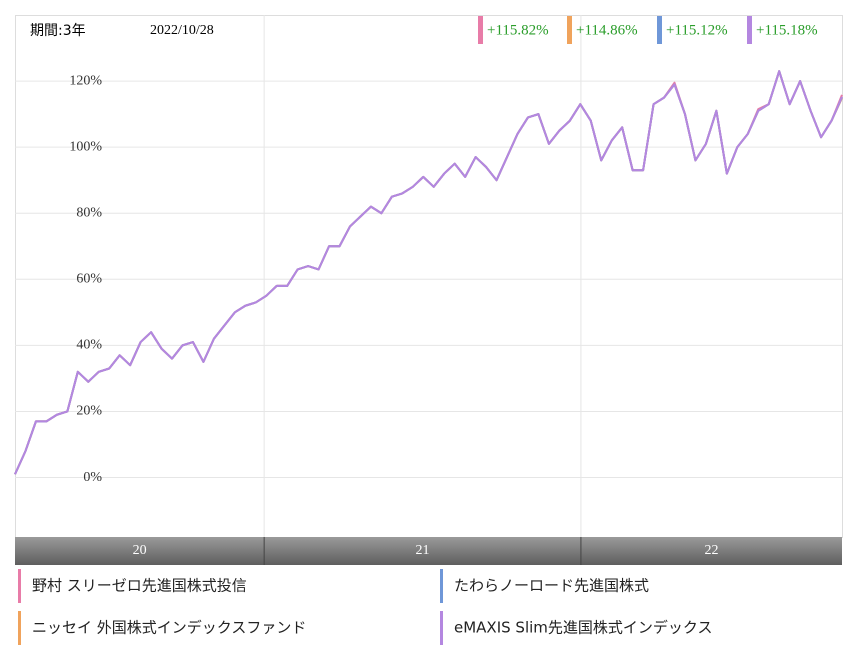  I want to click on period-label: 期間:3年, so click(58, 31).